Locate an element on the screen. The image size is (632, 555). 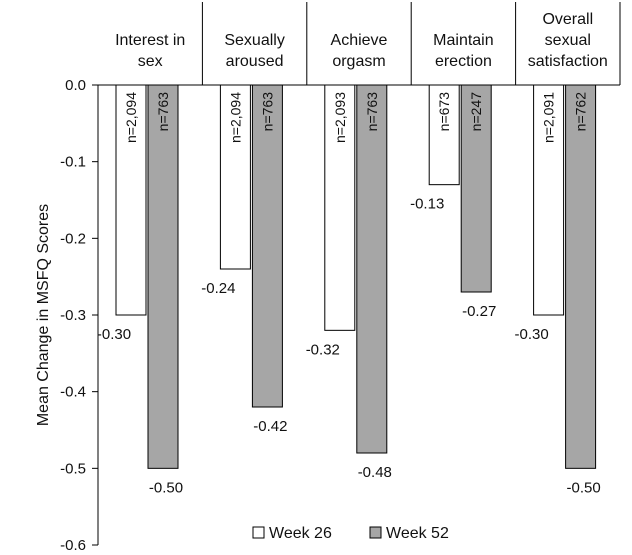
category-label: Achieve orgasm is located at coordinates (359, 51).